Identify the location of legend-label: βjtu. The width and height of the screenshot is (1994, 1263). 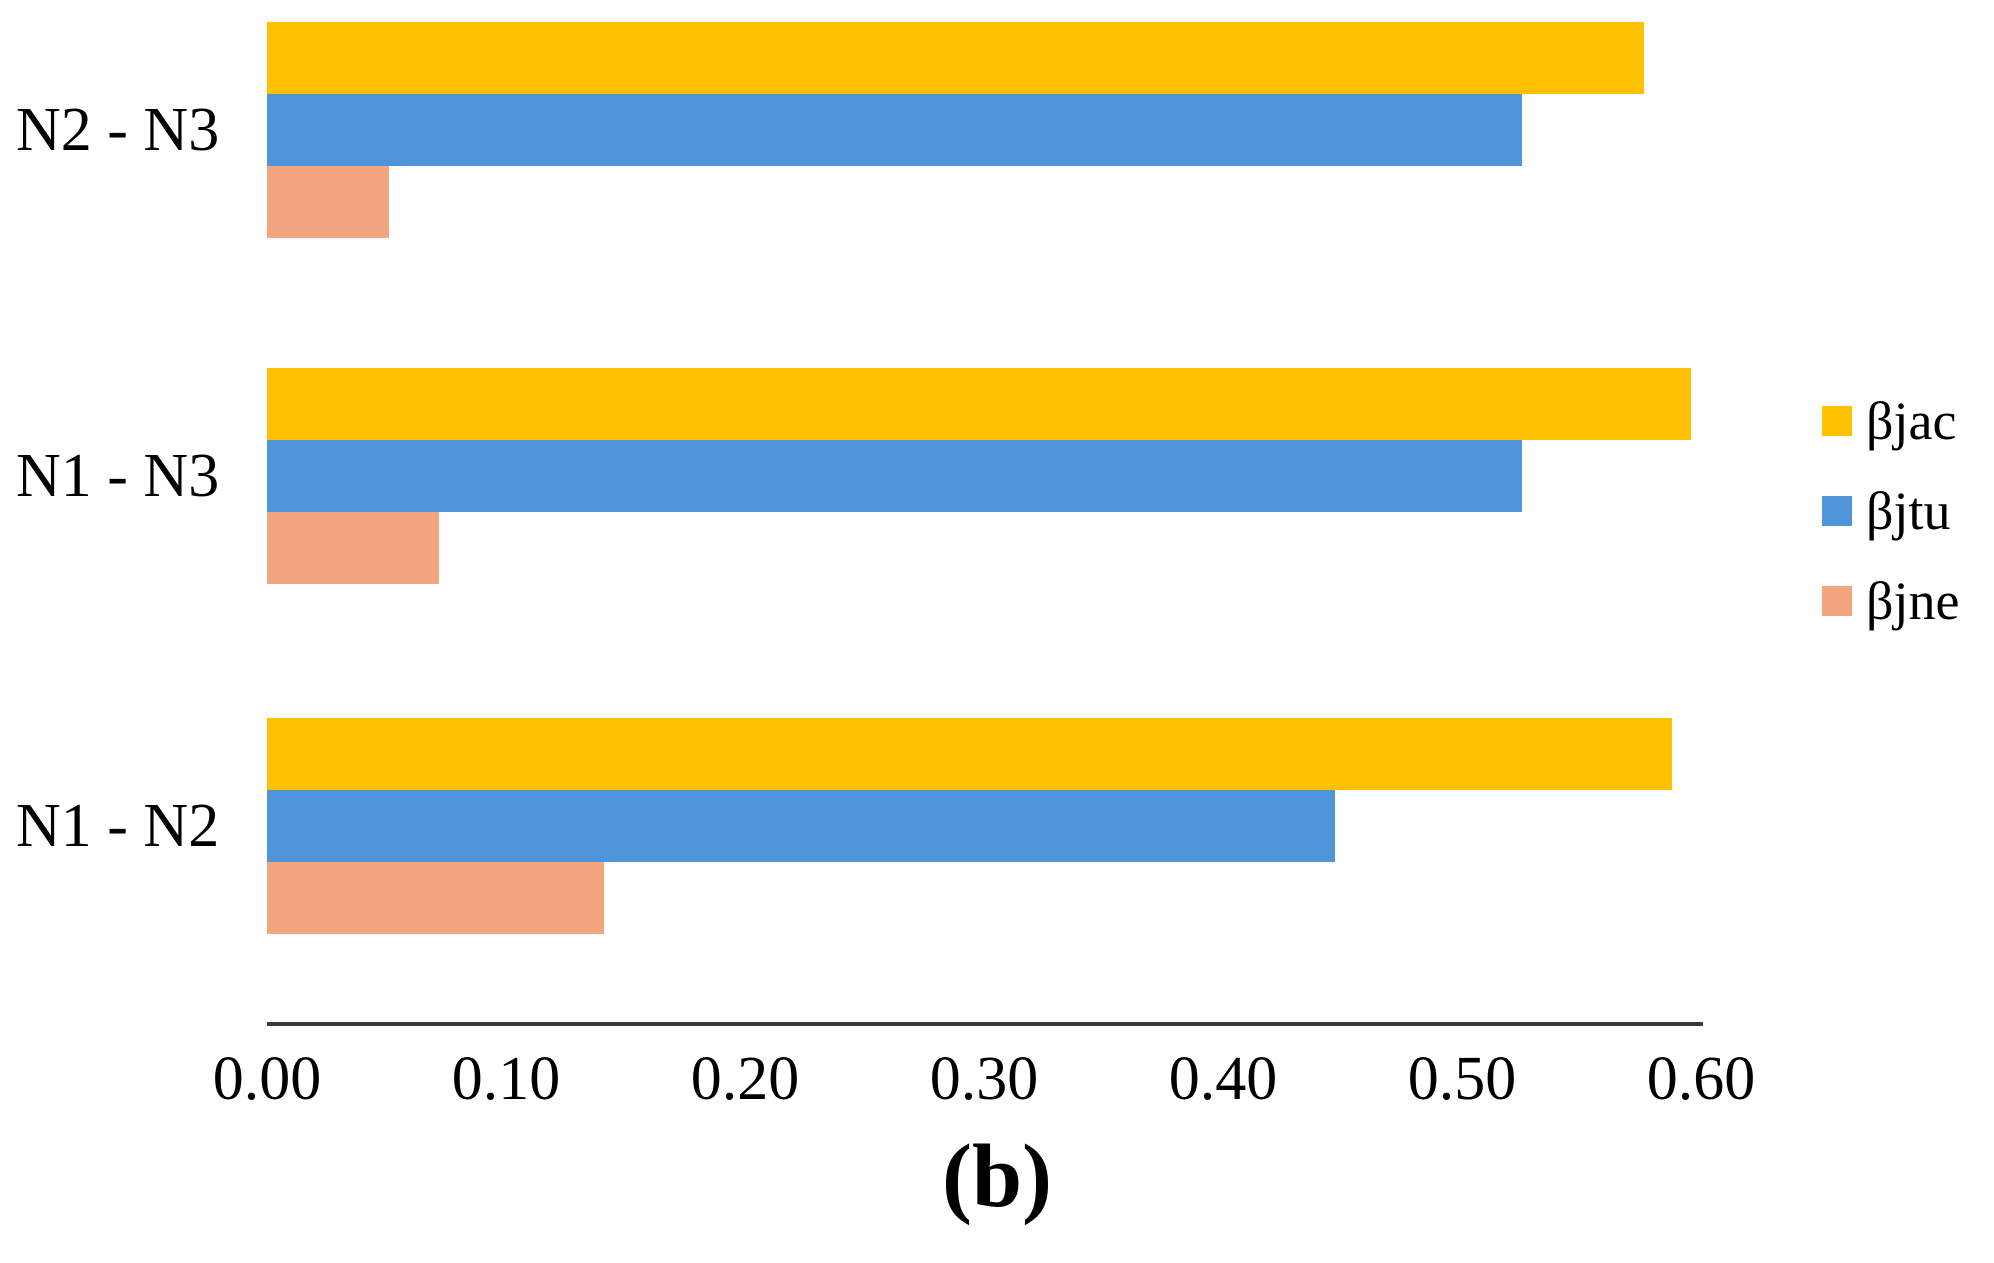
(1908, 511).